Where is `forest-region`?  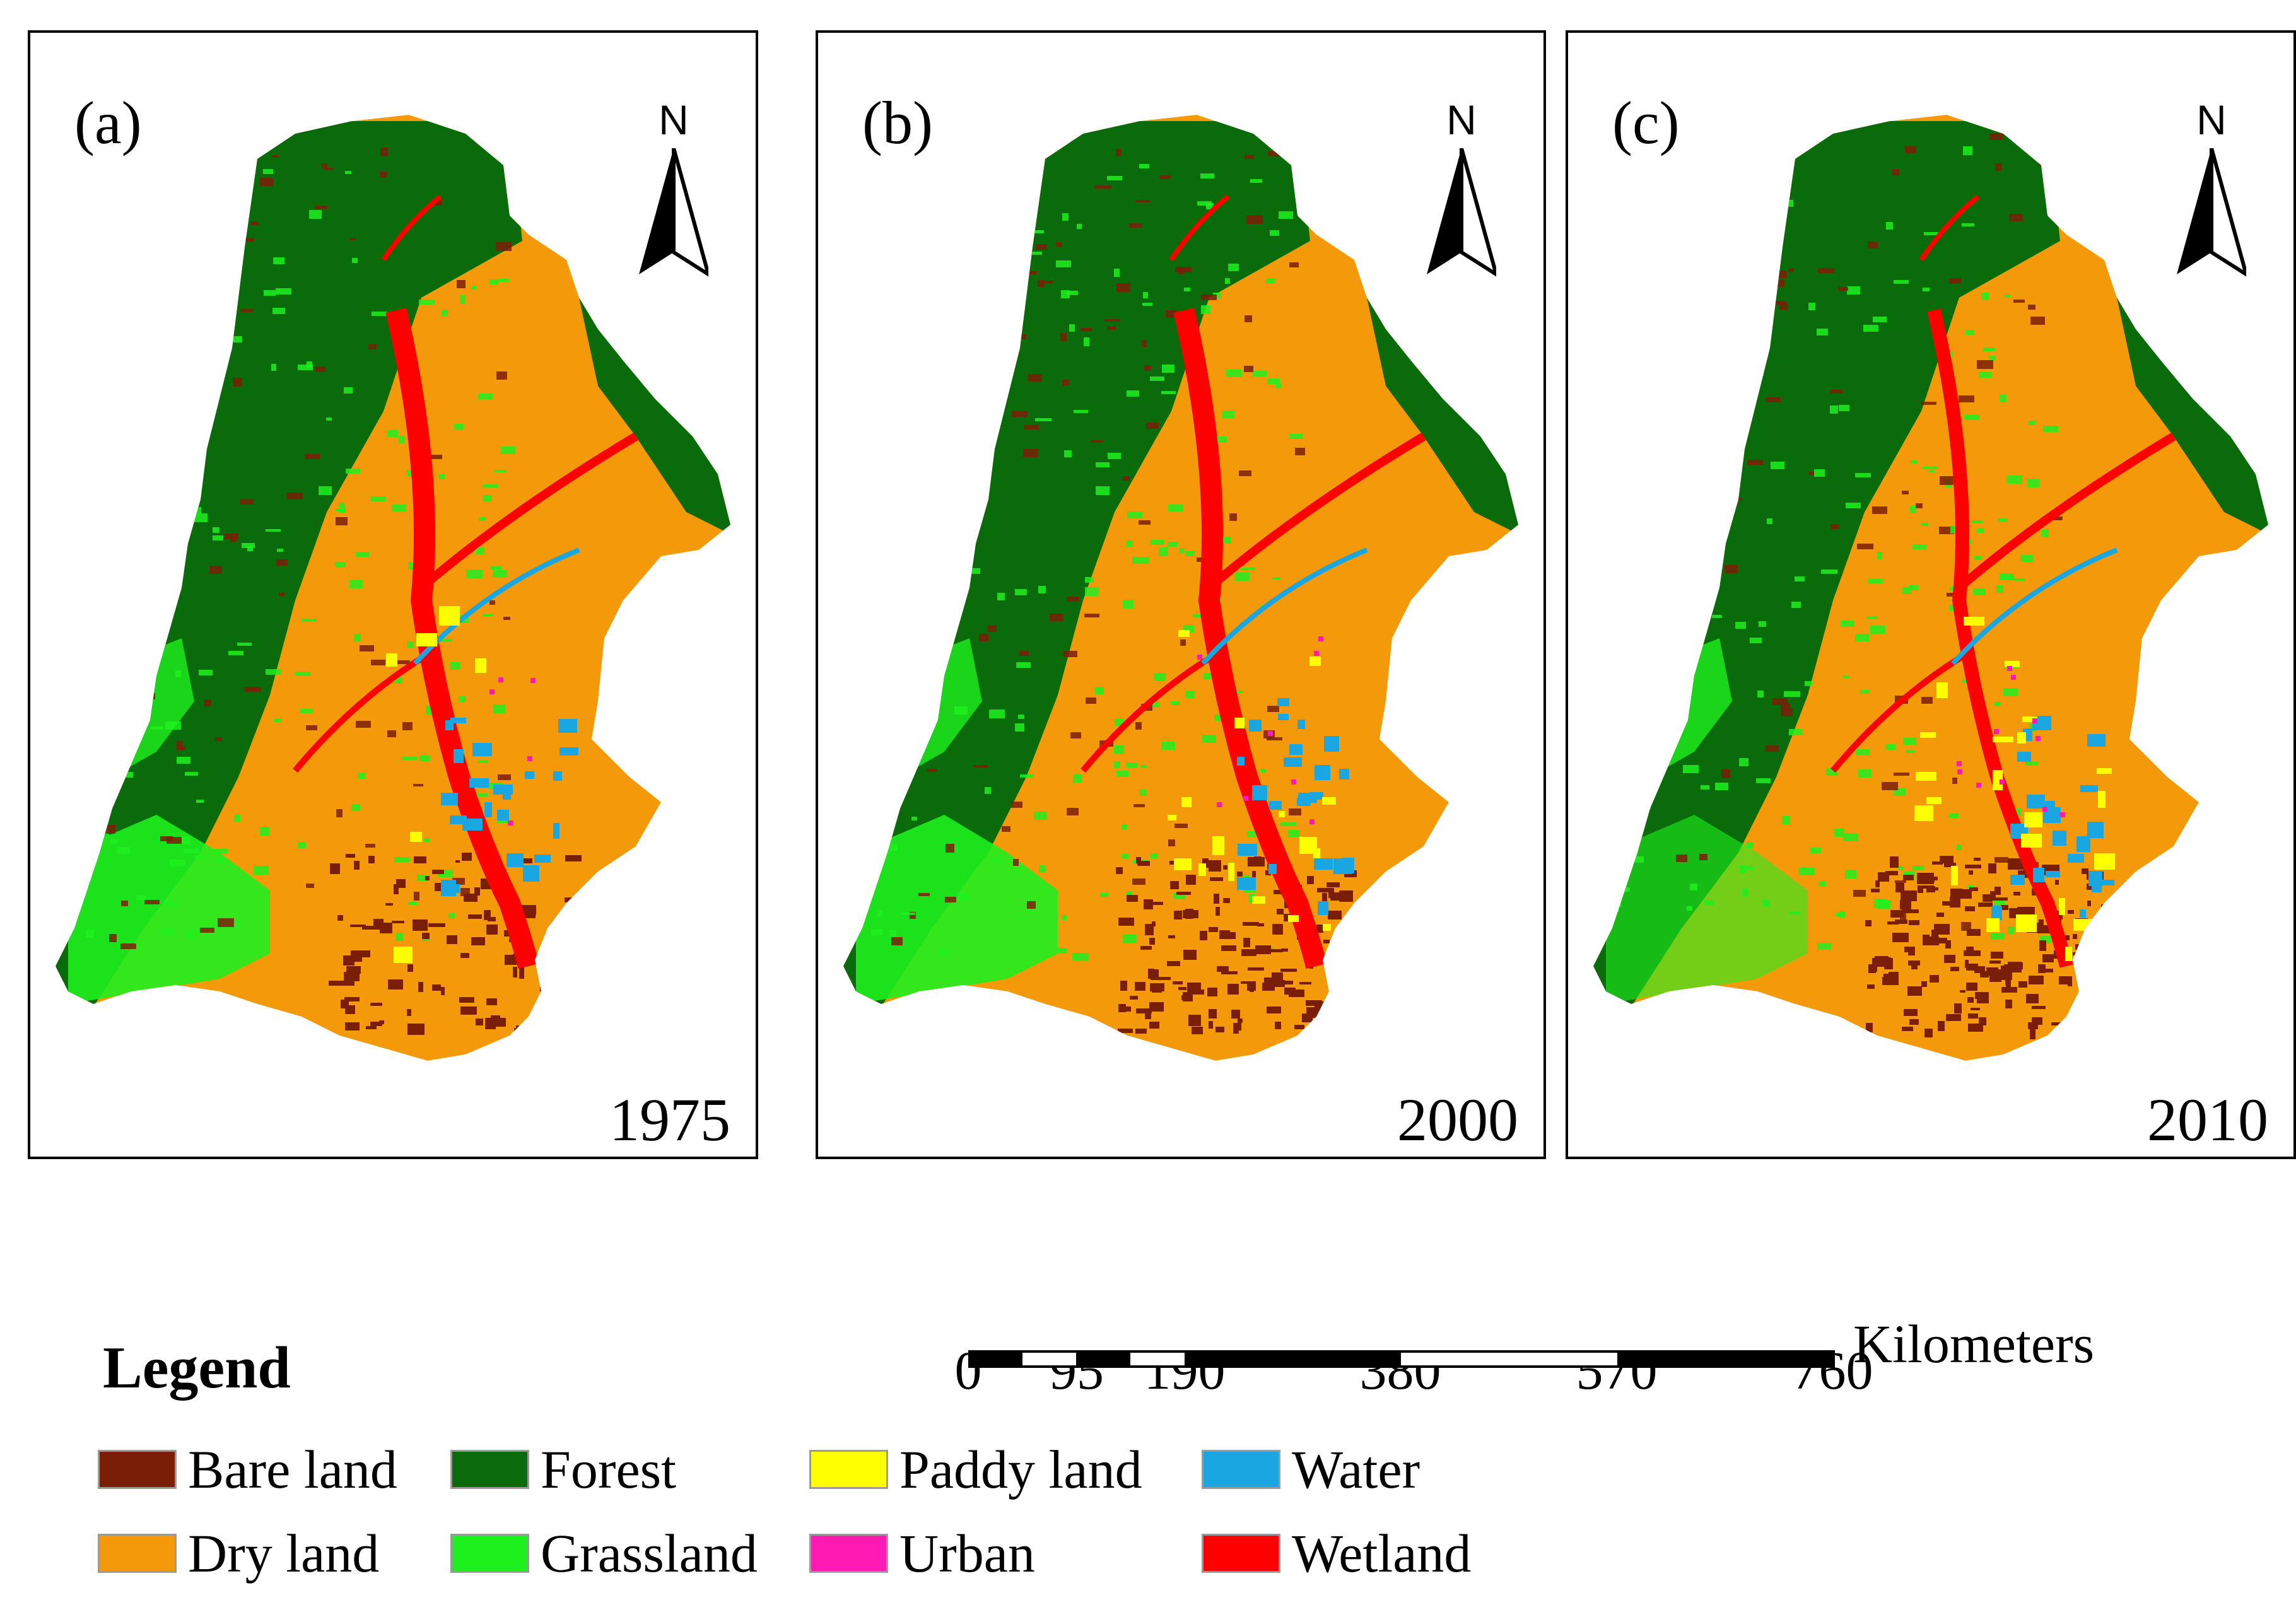
forest-region is located at coordinates (1442, 417).